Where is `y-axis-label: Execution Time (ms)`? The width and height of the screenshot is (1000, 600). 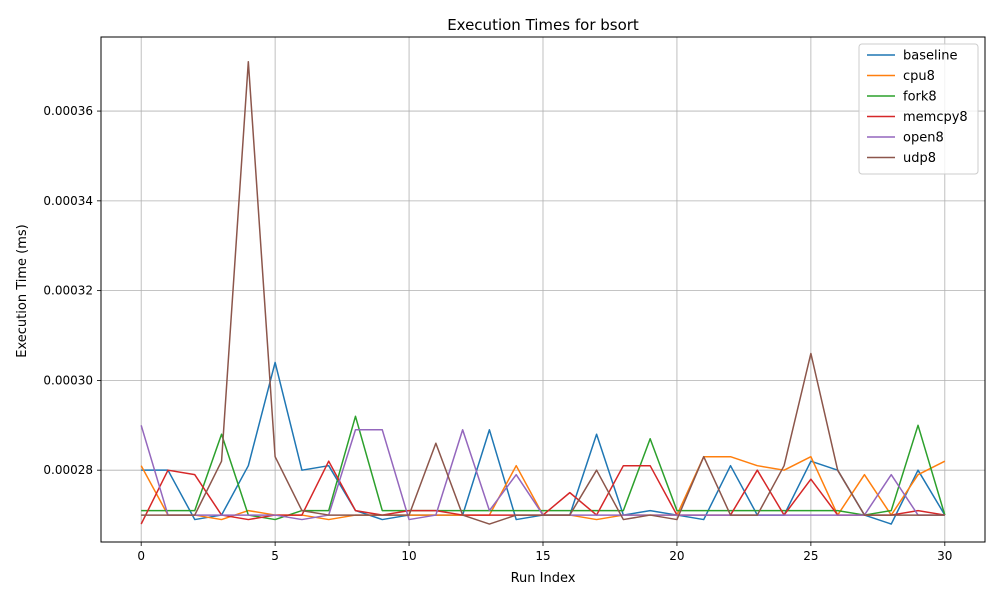 y-axis-label: Execution Time (ms) is located at coordinates (22, 290).